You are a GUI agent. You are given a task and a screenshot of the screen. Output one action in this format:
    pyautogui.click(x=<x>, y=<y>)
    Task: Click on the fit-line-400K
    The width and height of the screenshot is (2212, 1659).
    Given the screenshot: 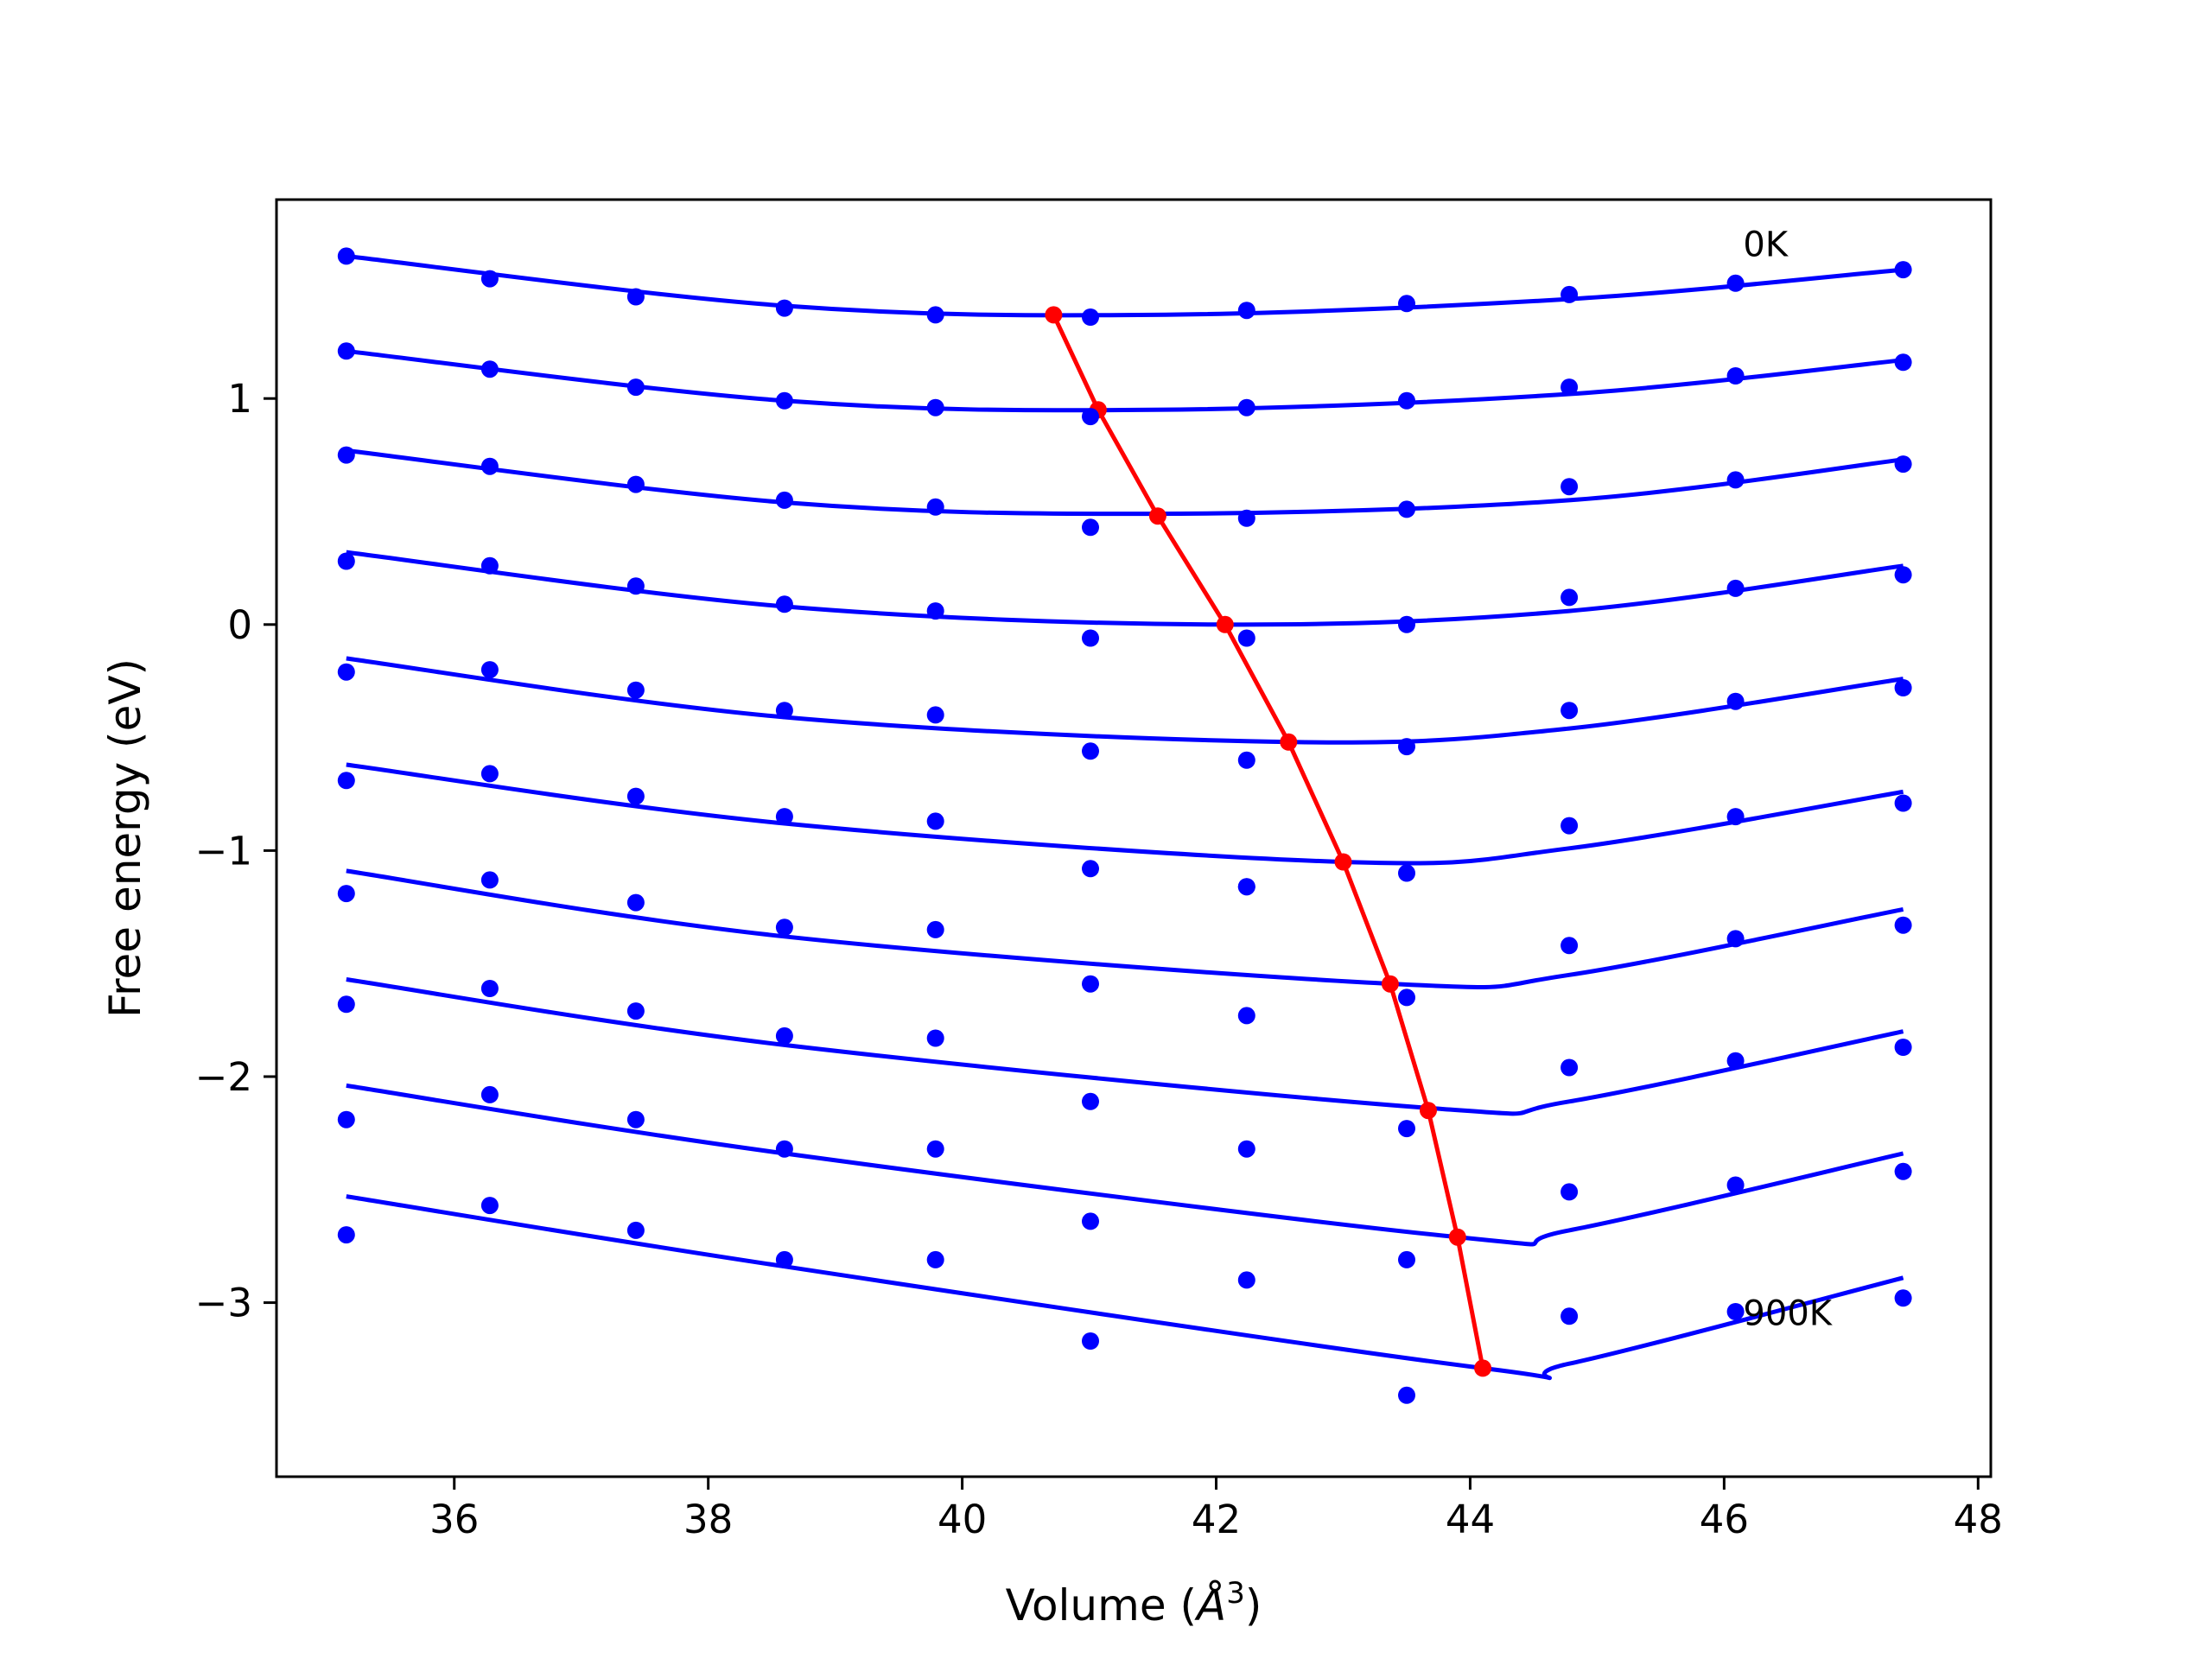 What is the action you would take?
    pyautogui.click(x=1125, y=700)
    